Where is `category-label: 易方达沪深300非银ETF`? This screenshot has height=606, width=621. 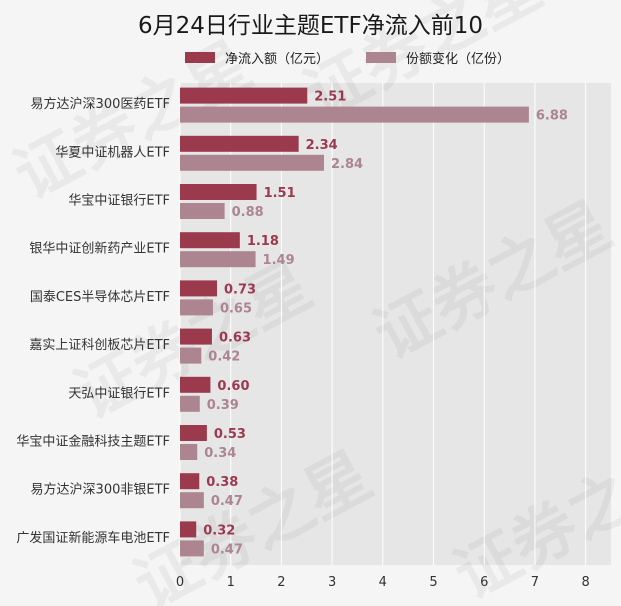
category-label: 易方达沪深300非银ETF is located at coordinates (100, 490).